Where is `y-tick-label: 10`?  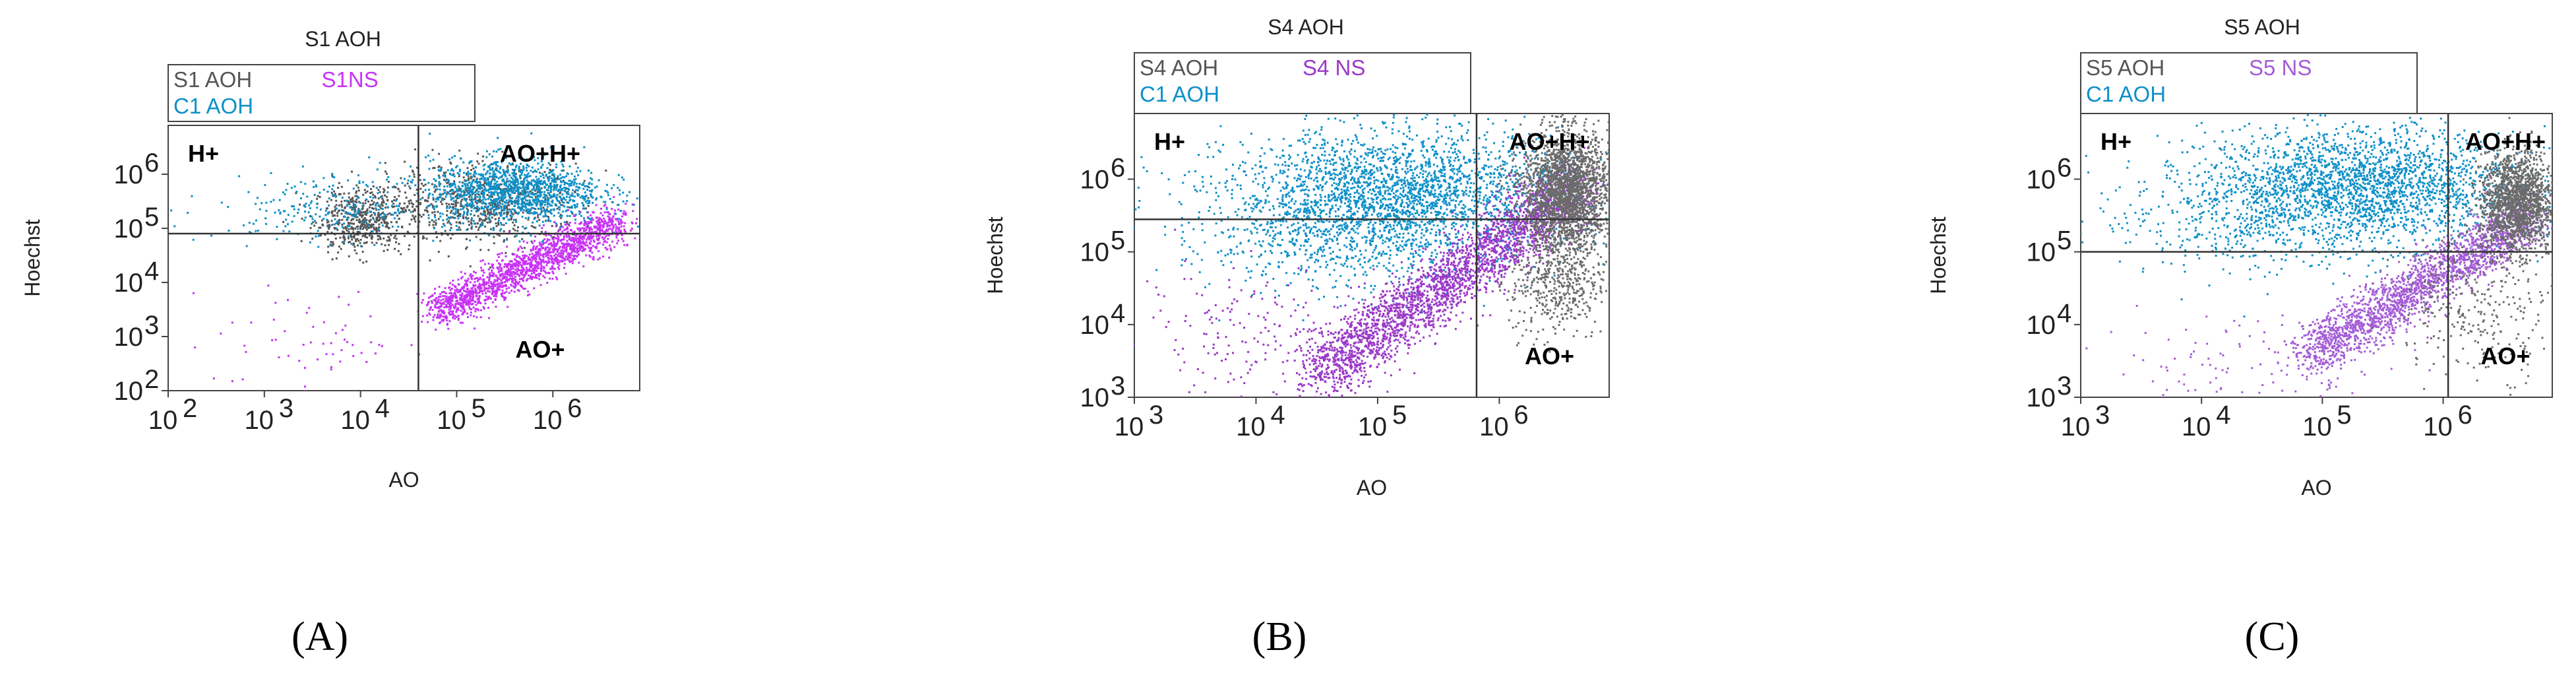
y-tick-label: 10 is located at coordinates (129, 337).